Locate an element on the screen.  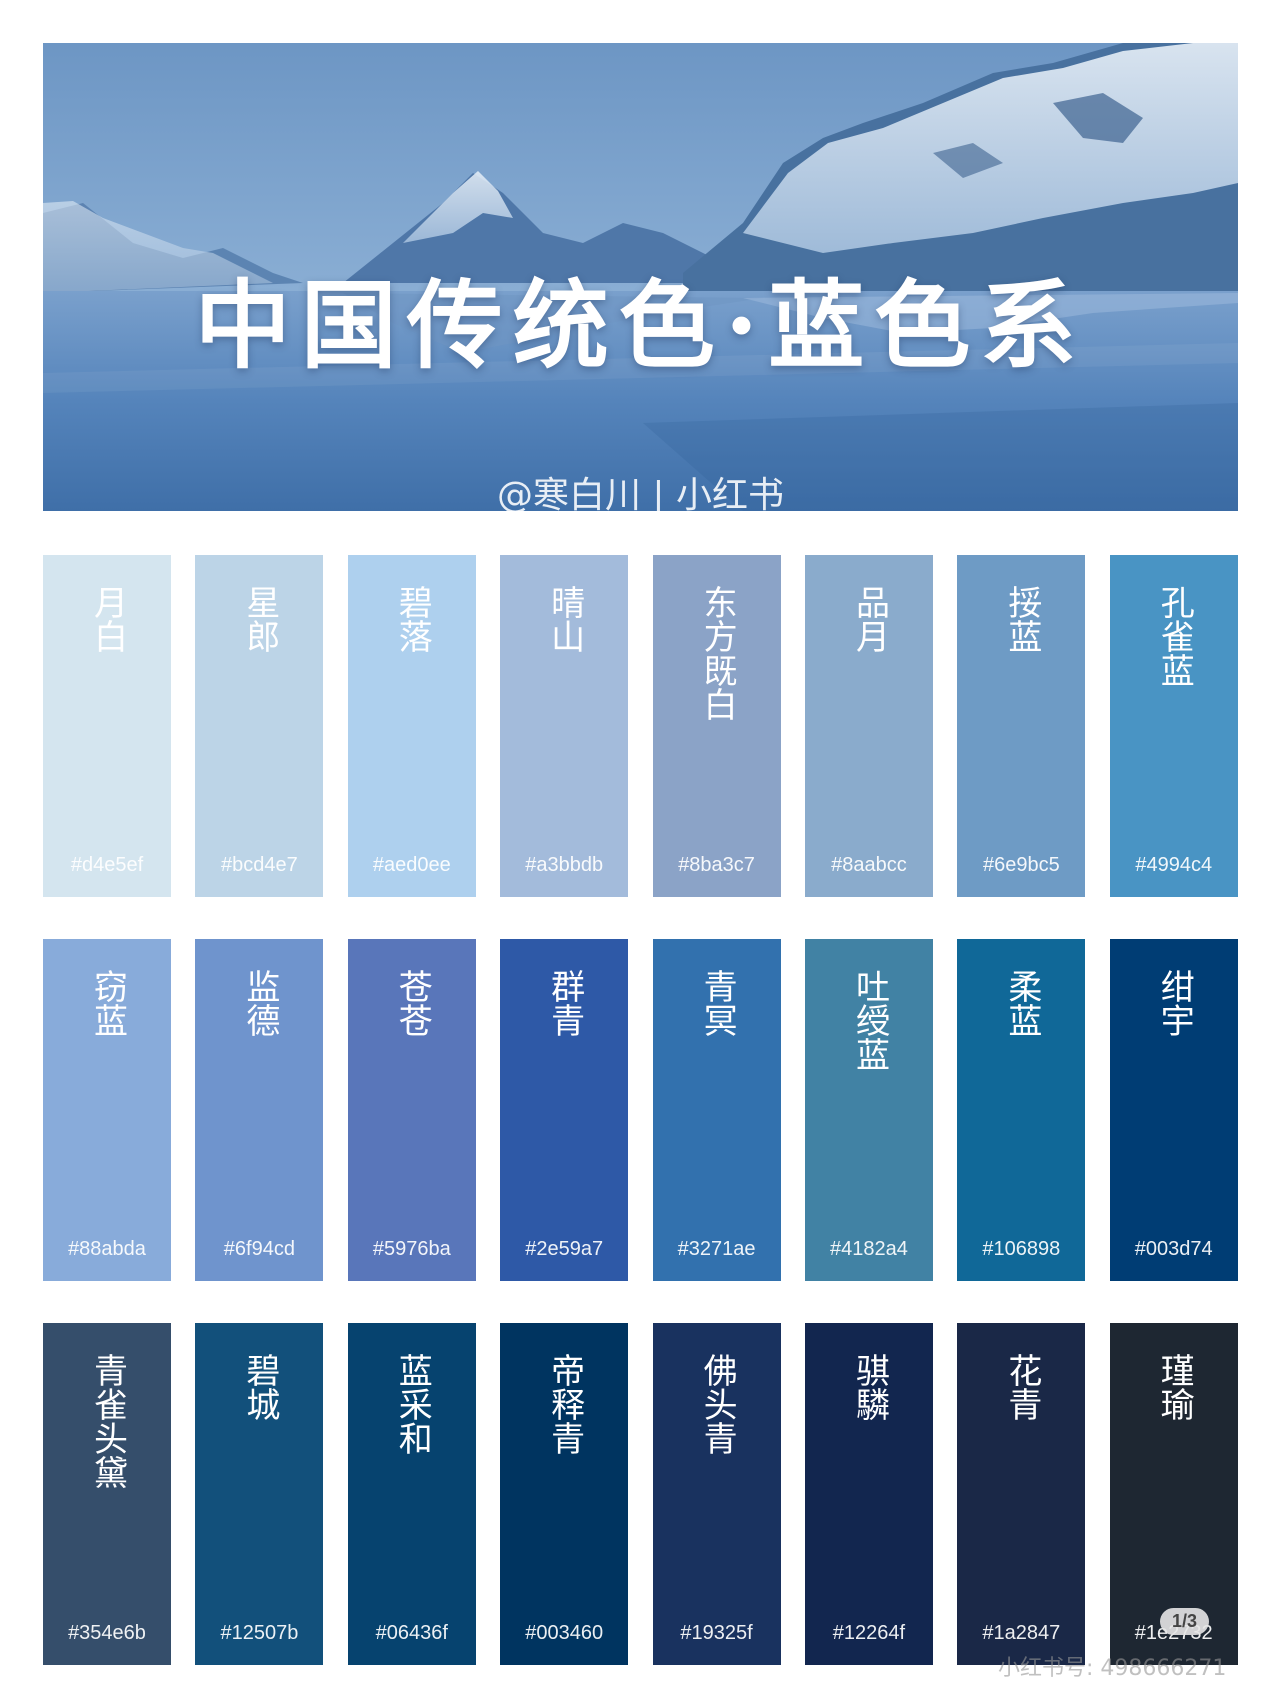
swatch-name: 碧城 is located at coordinates (259, 1387).